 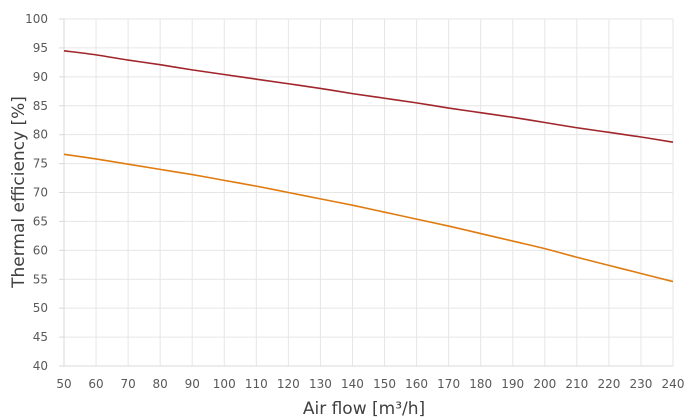 What do you see at coordinates (288, 384) in the screenshot?
I see `x-tick-label: 120` at bounding box center [288, 384].